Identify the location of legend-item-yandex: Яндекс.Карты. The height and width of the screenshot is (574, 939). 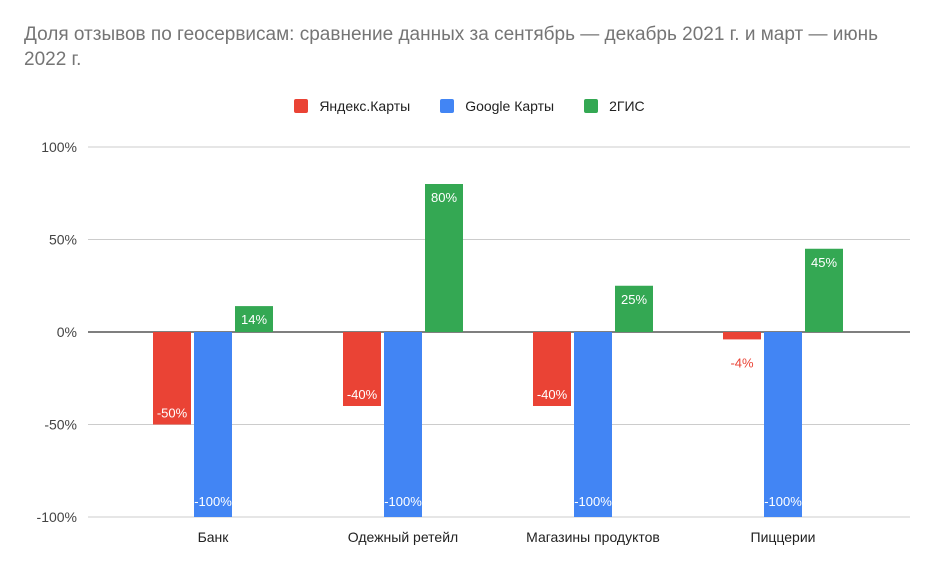
(352, 106).